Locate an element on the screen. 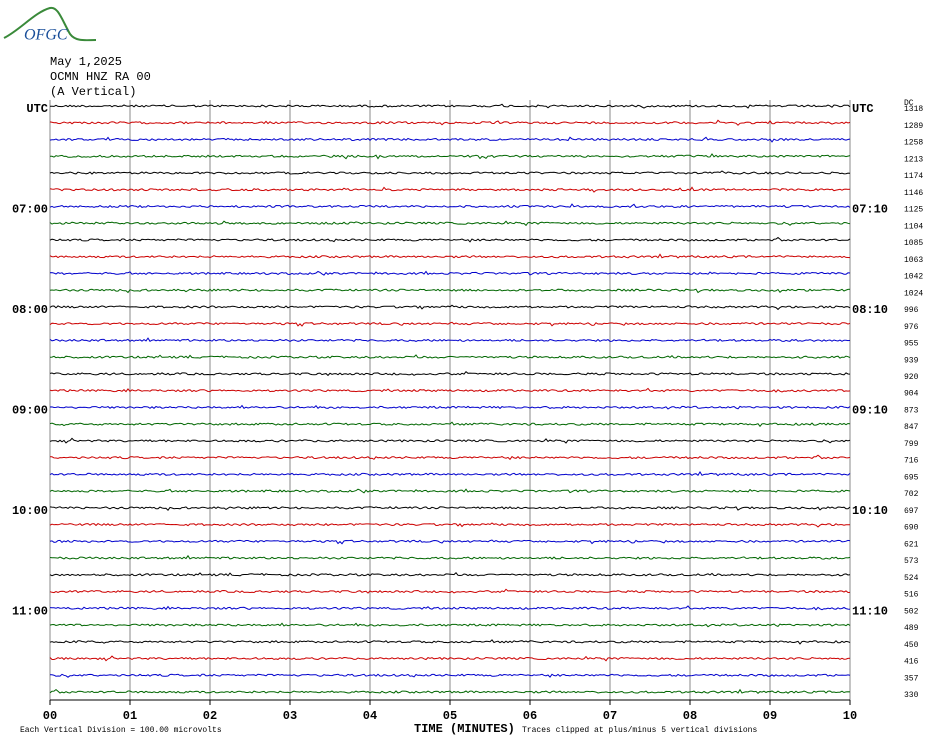 Image resolution: width=930 pixels, height=744 pixels. row-label-left: 09:00 is located at coordinates (30, 411).